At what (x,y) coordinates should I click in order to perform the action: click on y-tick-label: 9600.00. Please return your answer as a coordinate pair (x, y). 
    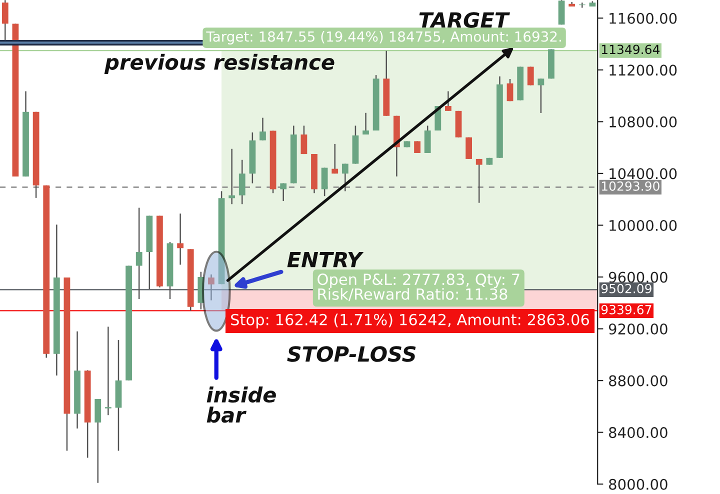
    Looking at the image, I should click on (638, 277).